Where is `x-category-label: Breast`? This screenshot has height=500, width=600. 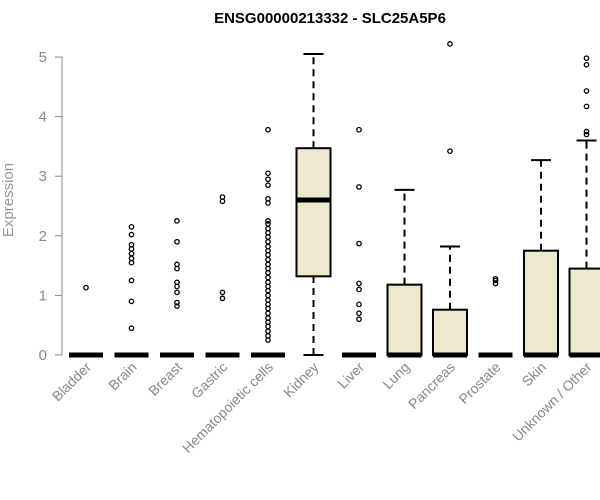
x-category-label: Breast is located at coordinates (165, 379).